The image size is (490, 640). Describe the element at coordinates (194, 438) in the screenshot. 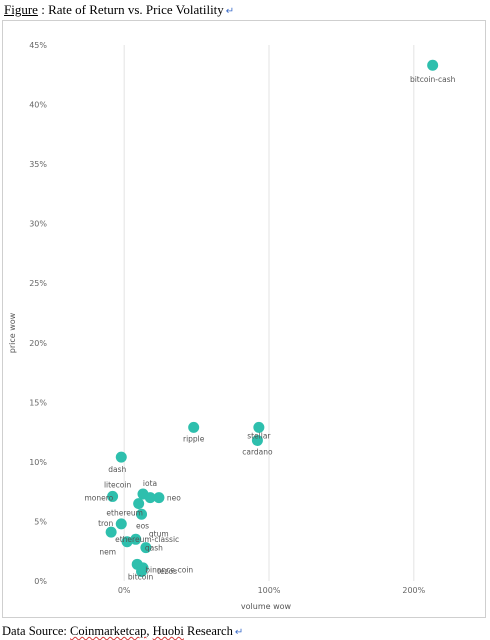

I see `point-label-ripple: ripple` at that location.